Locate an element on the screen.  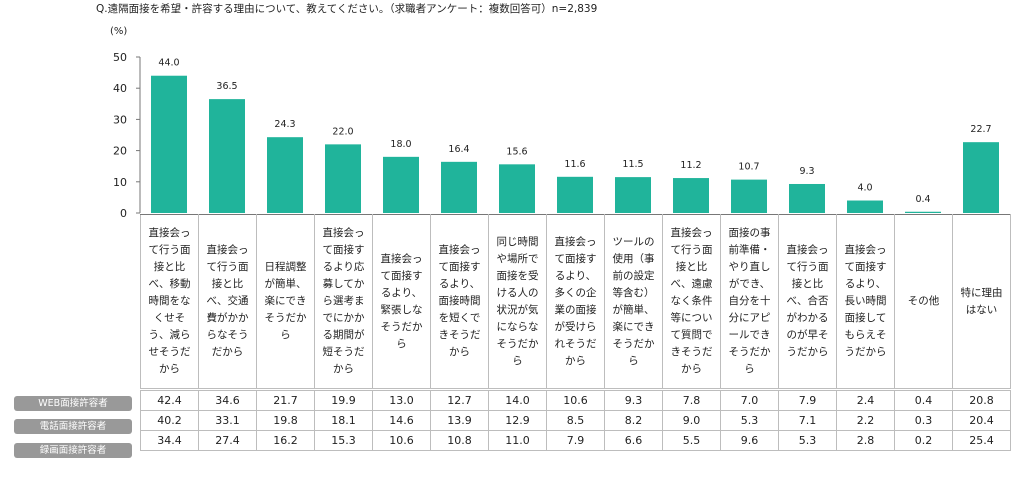
category-label: 直接会って面接するより、緊張しなそうだから is located at coordinates (401, 301).